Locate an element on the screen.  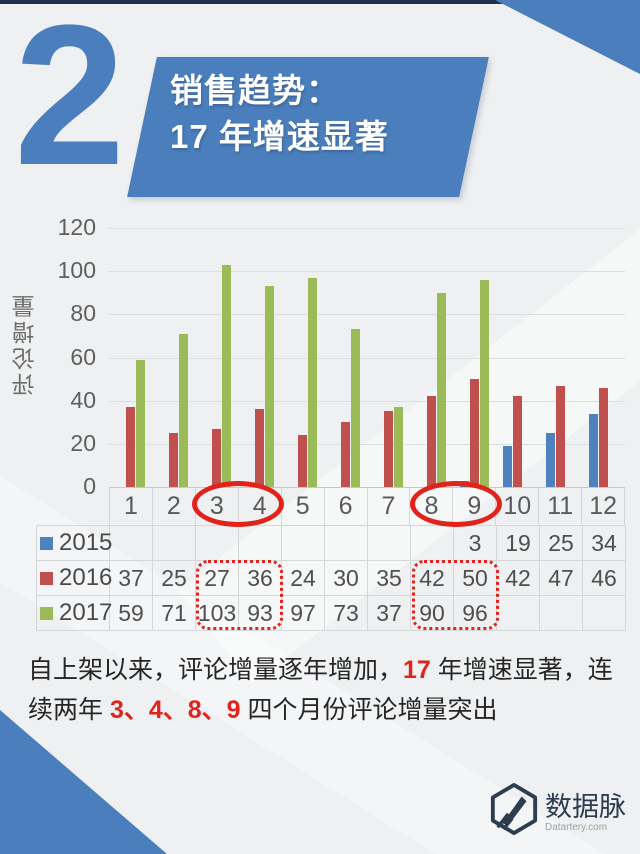
table-cell-2016-month-10: 42 is located at coordinates (518, 578).